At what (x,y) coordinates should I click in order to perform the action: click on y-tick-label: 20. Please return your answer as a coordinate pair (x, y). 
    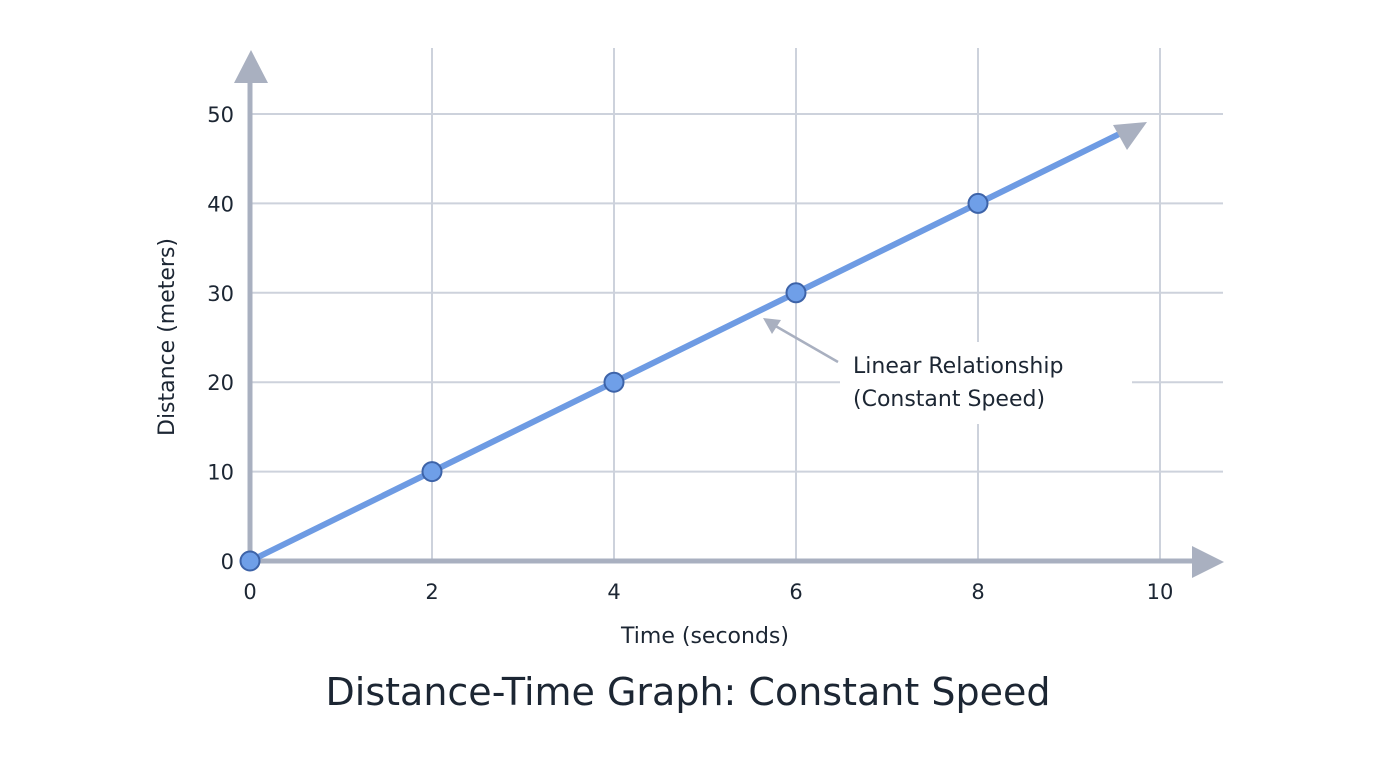
    Looking at the image, I should click on (220, 383).